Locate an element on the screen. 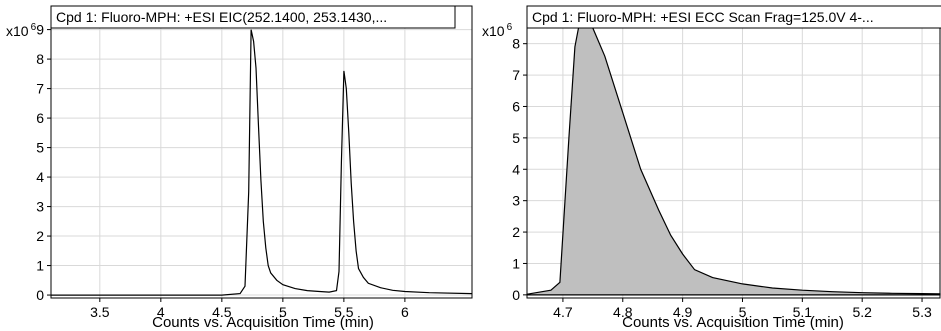 The image size is (941, 331). chart-left-y-ticks: 0 1 2 3 4 5 6 7 8 9 is located at coordinates (43, 162).